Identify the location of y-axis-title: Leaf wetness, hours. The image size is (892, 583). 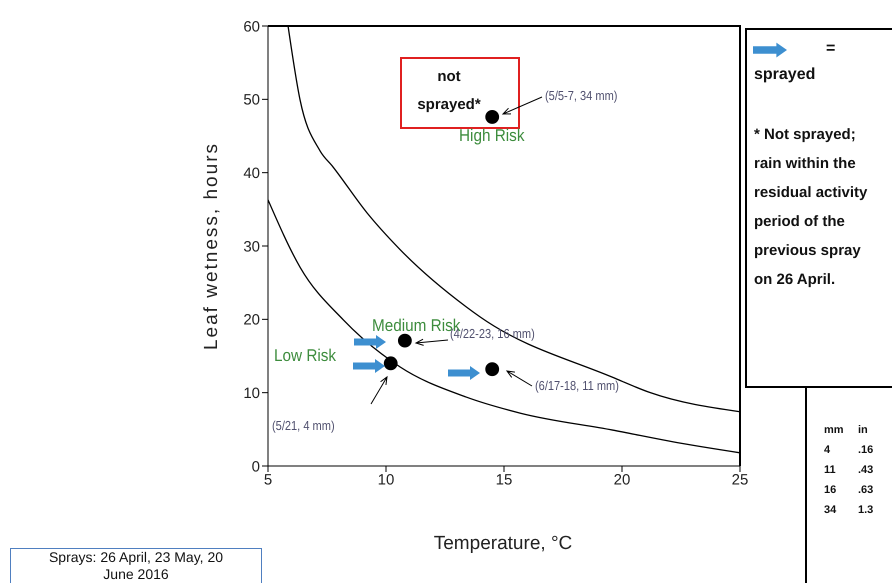
(212, 246).